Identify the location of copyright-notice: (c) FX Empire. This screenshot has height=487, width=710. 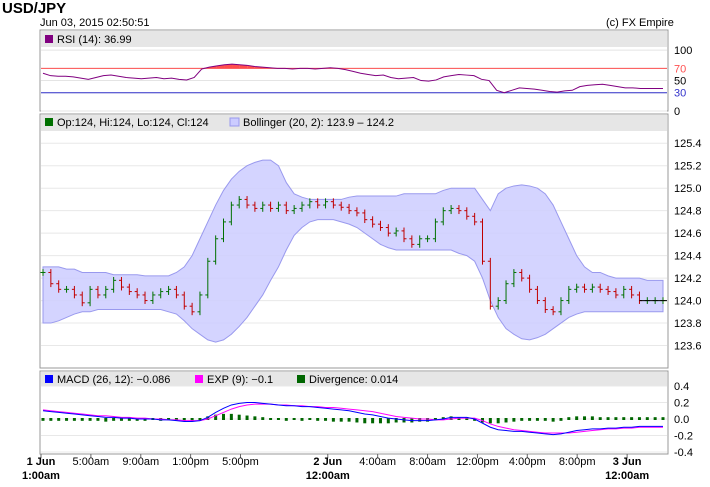
(640, 23).